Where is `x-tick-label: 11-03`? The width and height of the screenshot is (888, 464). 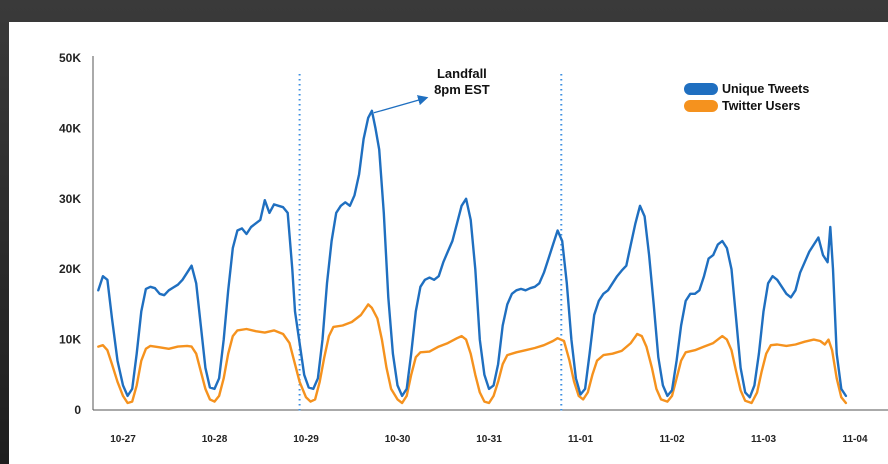
x-tick-label: 11-03 is located at coordinates (763, 439).